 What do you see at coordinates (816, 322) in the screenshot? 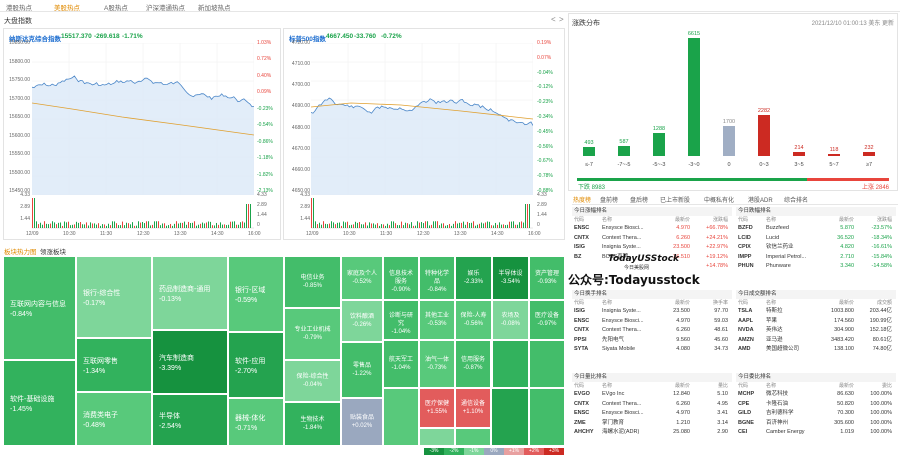
I see `table-row: AAPL 苹果 174.560 190.99亿` at bounding box center [816, 322].